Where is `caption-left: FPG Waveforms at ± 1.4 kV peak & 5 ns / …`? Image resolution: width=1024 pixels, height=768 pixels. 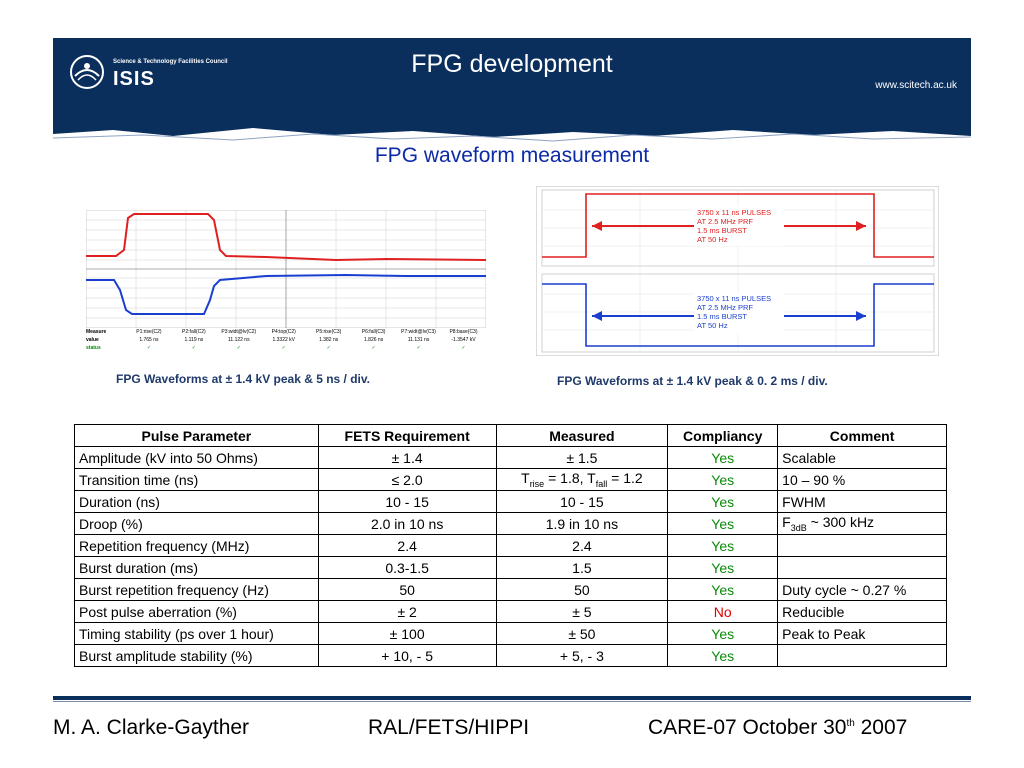
caption-left: FPG Waveforms at ± 1.4 kV peak & 5 ns / … is located at coordinates (243, 379).